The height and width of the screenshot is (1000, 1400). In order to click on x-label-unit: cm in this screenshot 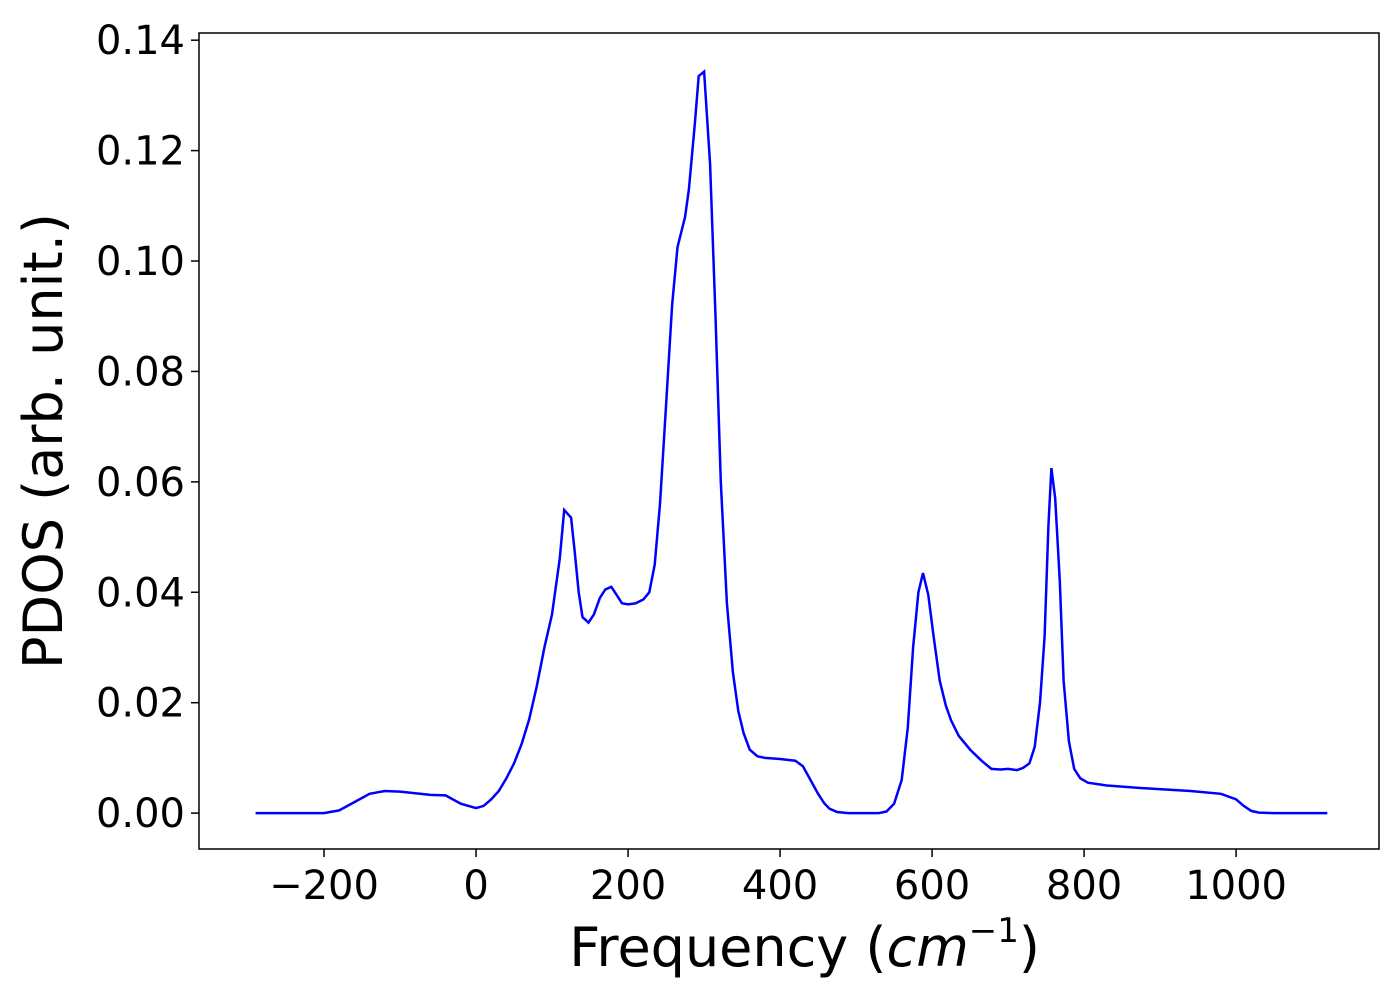, I will do `click(928, 947)`.